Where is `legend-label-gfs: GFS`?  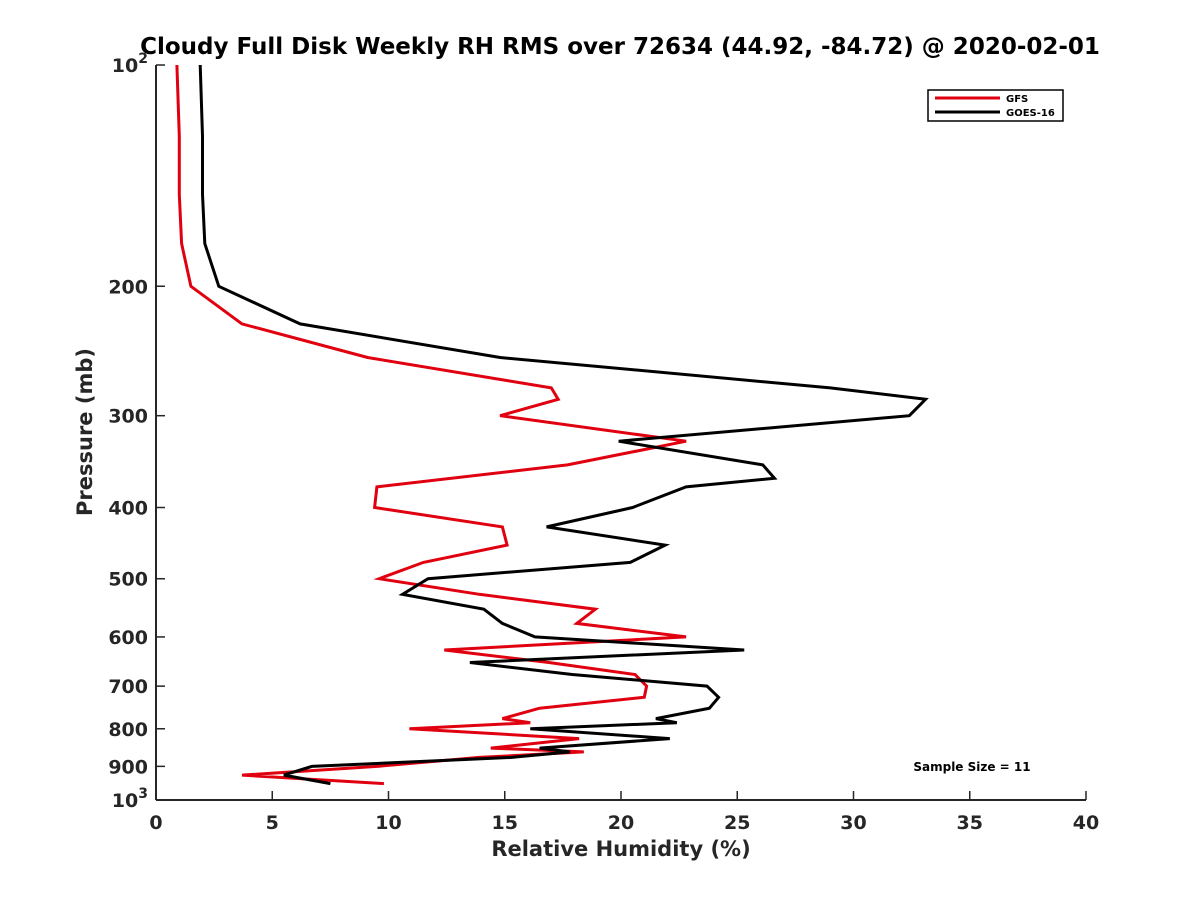 legend-label-gfs: GFS is located at coordinates (1017, 99).